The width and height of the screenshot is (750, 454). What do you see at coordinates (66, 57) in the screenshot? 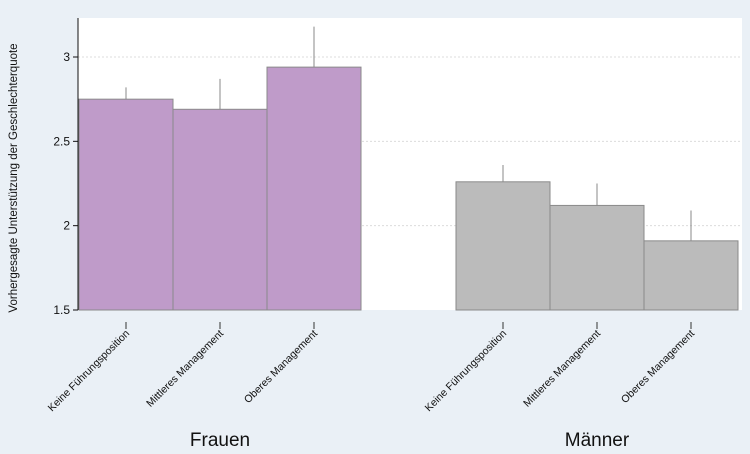
I see `y-tick-label: 3` at bounding box center [66, 57].